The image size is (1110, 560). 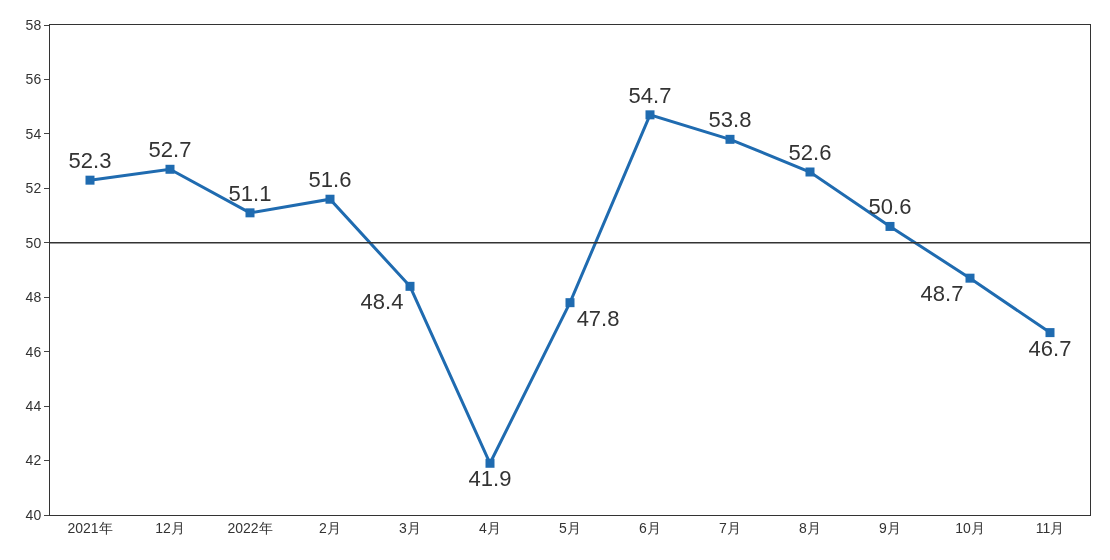 What do you see at coordinates (250, 527) in the screenshot?
I see `x-tick-label: 2022年` at bounding box center [250, 527].